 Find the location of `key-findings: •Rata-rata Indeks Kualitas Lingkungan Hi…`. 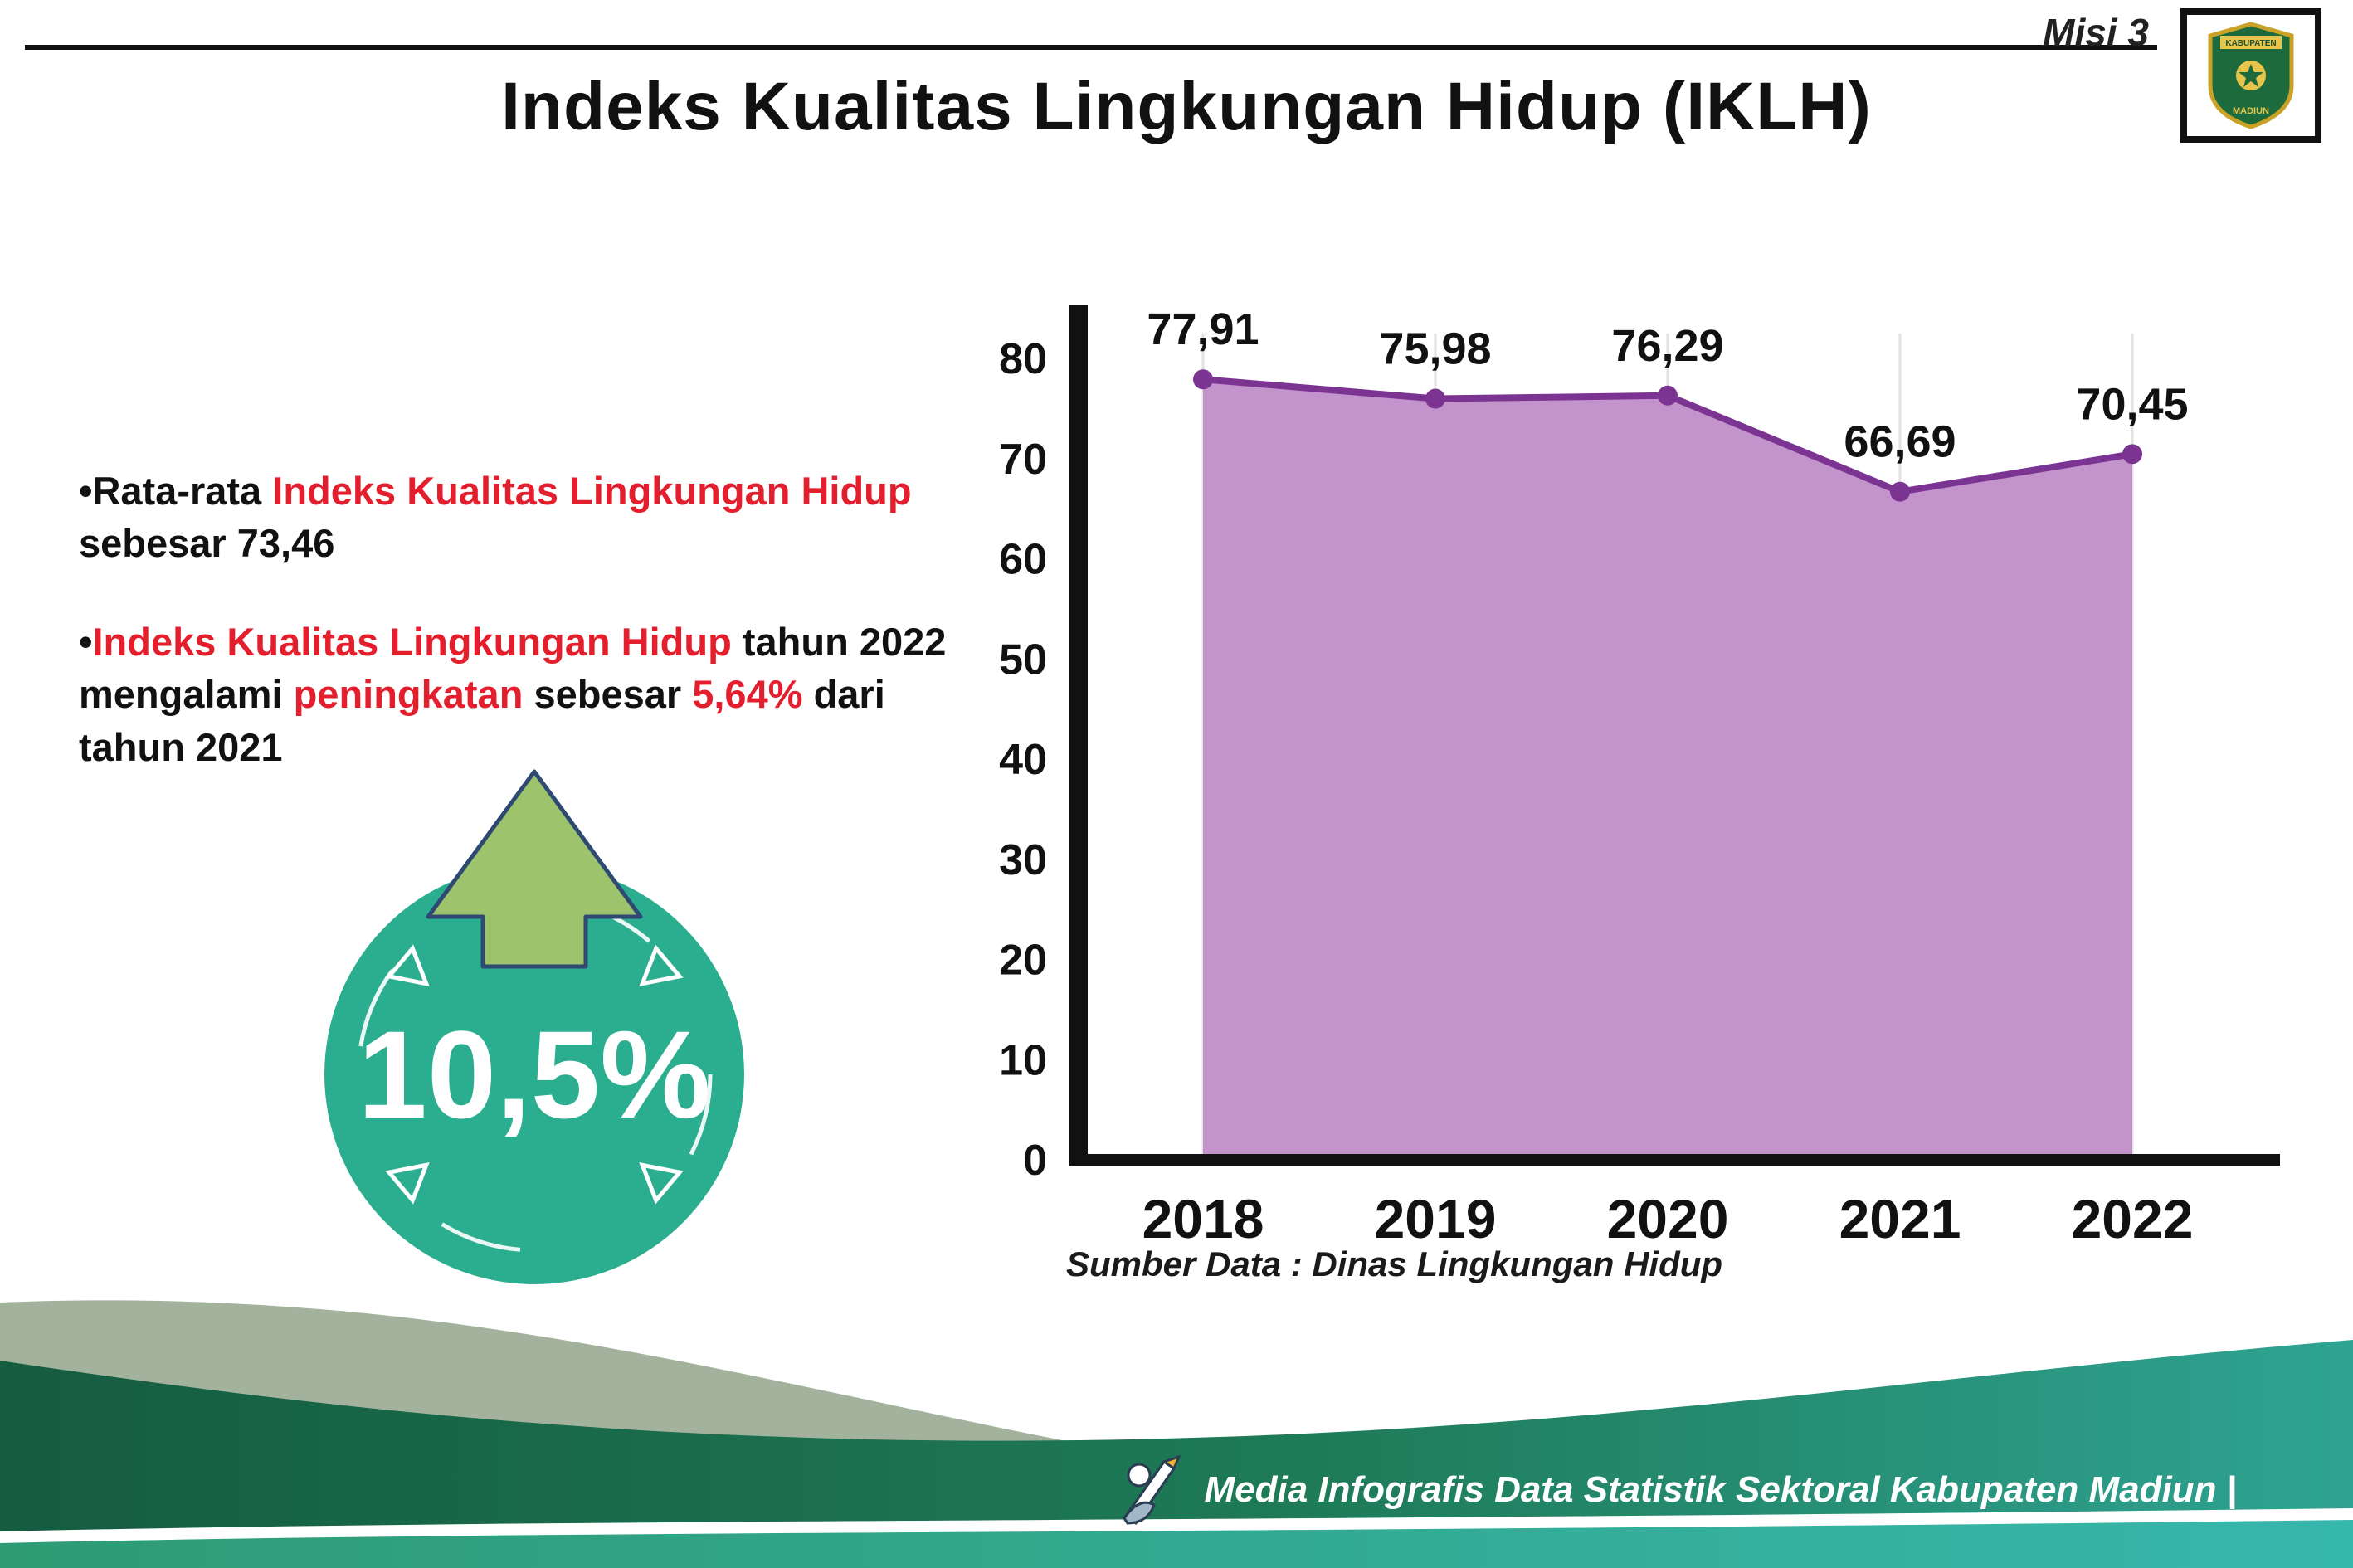

key-findings: •Rata-rata Indeks Kualitas Lingkungan Hi… is located at coordinates (518, 642).